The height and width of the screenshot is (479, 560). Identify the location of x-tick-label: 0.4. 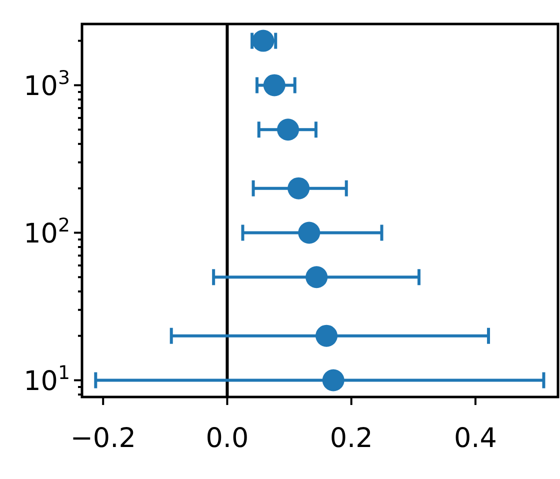
(475, 438).